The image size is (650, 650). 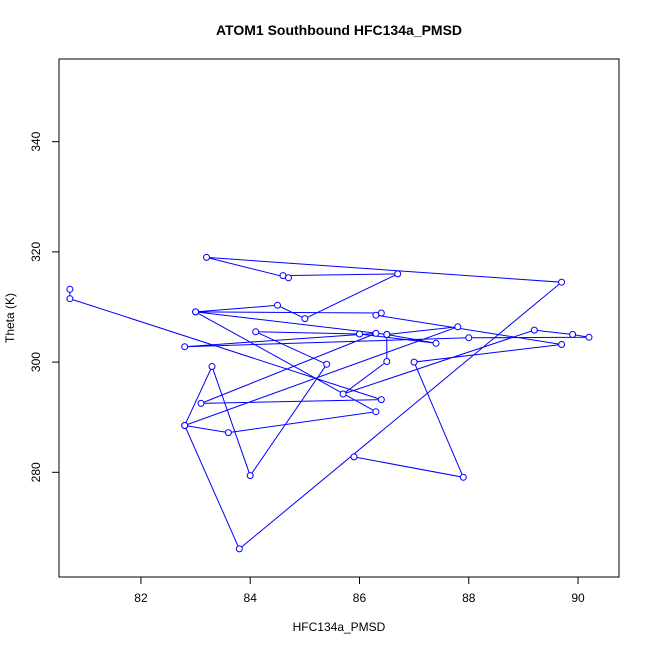 What do you see at coordinates (141, 598) in the screenshot?
I see `x-tick-label: 82` at bounding box center [141, 598].